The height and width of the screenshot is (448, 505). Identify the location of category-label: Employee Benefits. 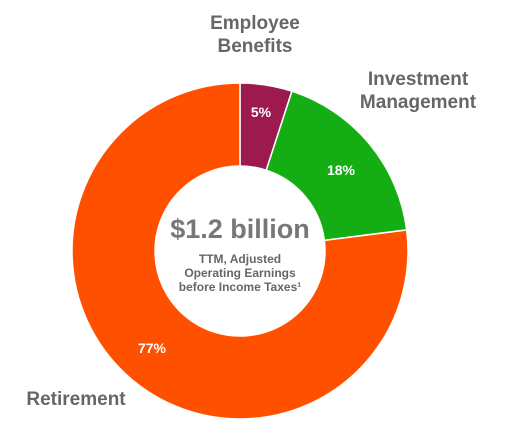
(255, 35).